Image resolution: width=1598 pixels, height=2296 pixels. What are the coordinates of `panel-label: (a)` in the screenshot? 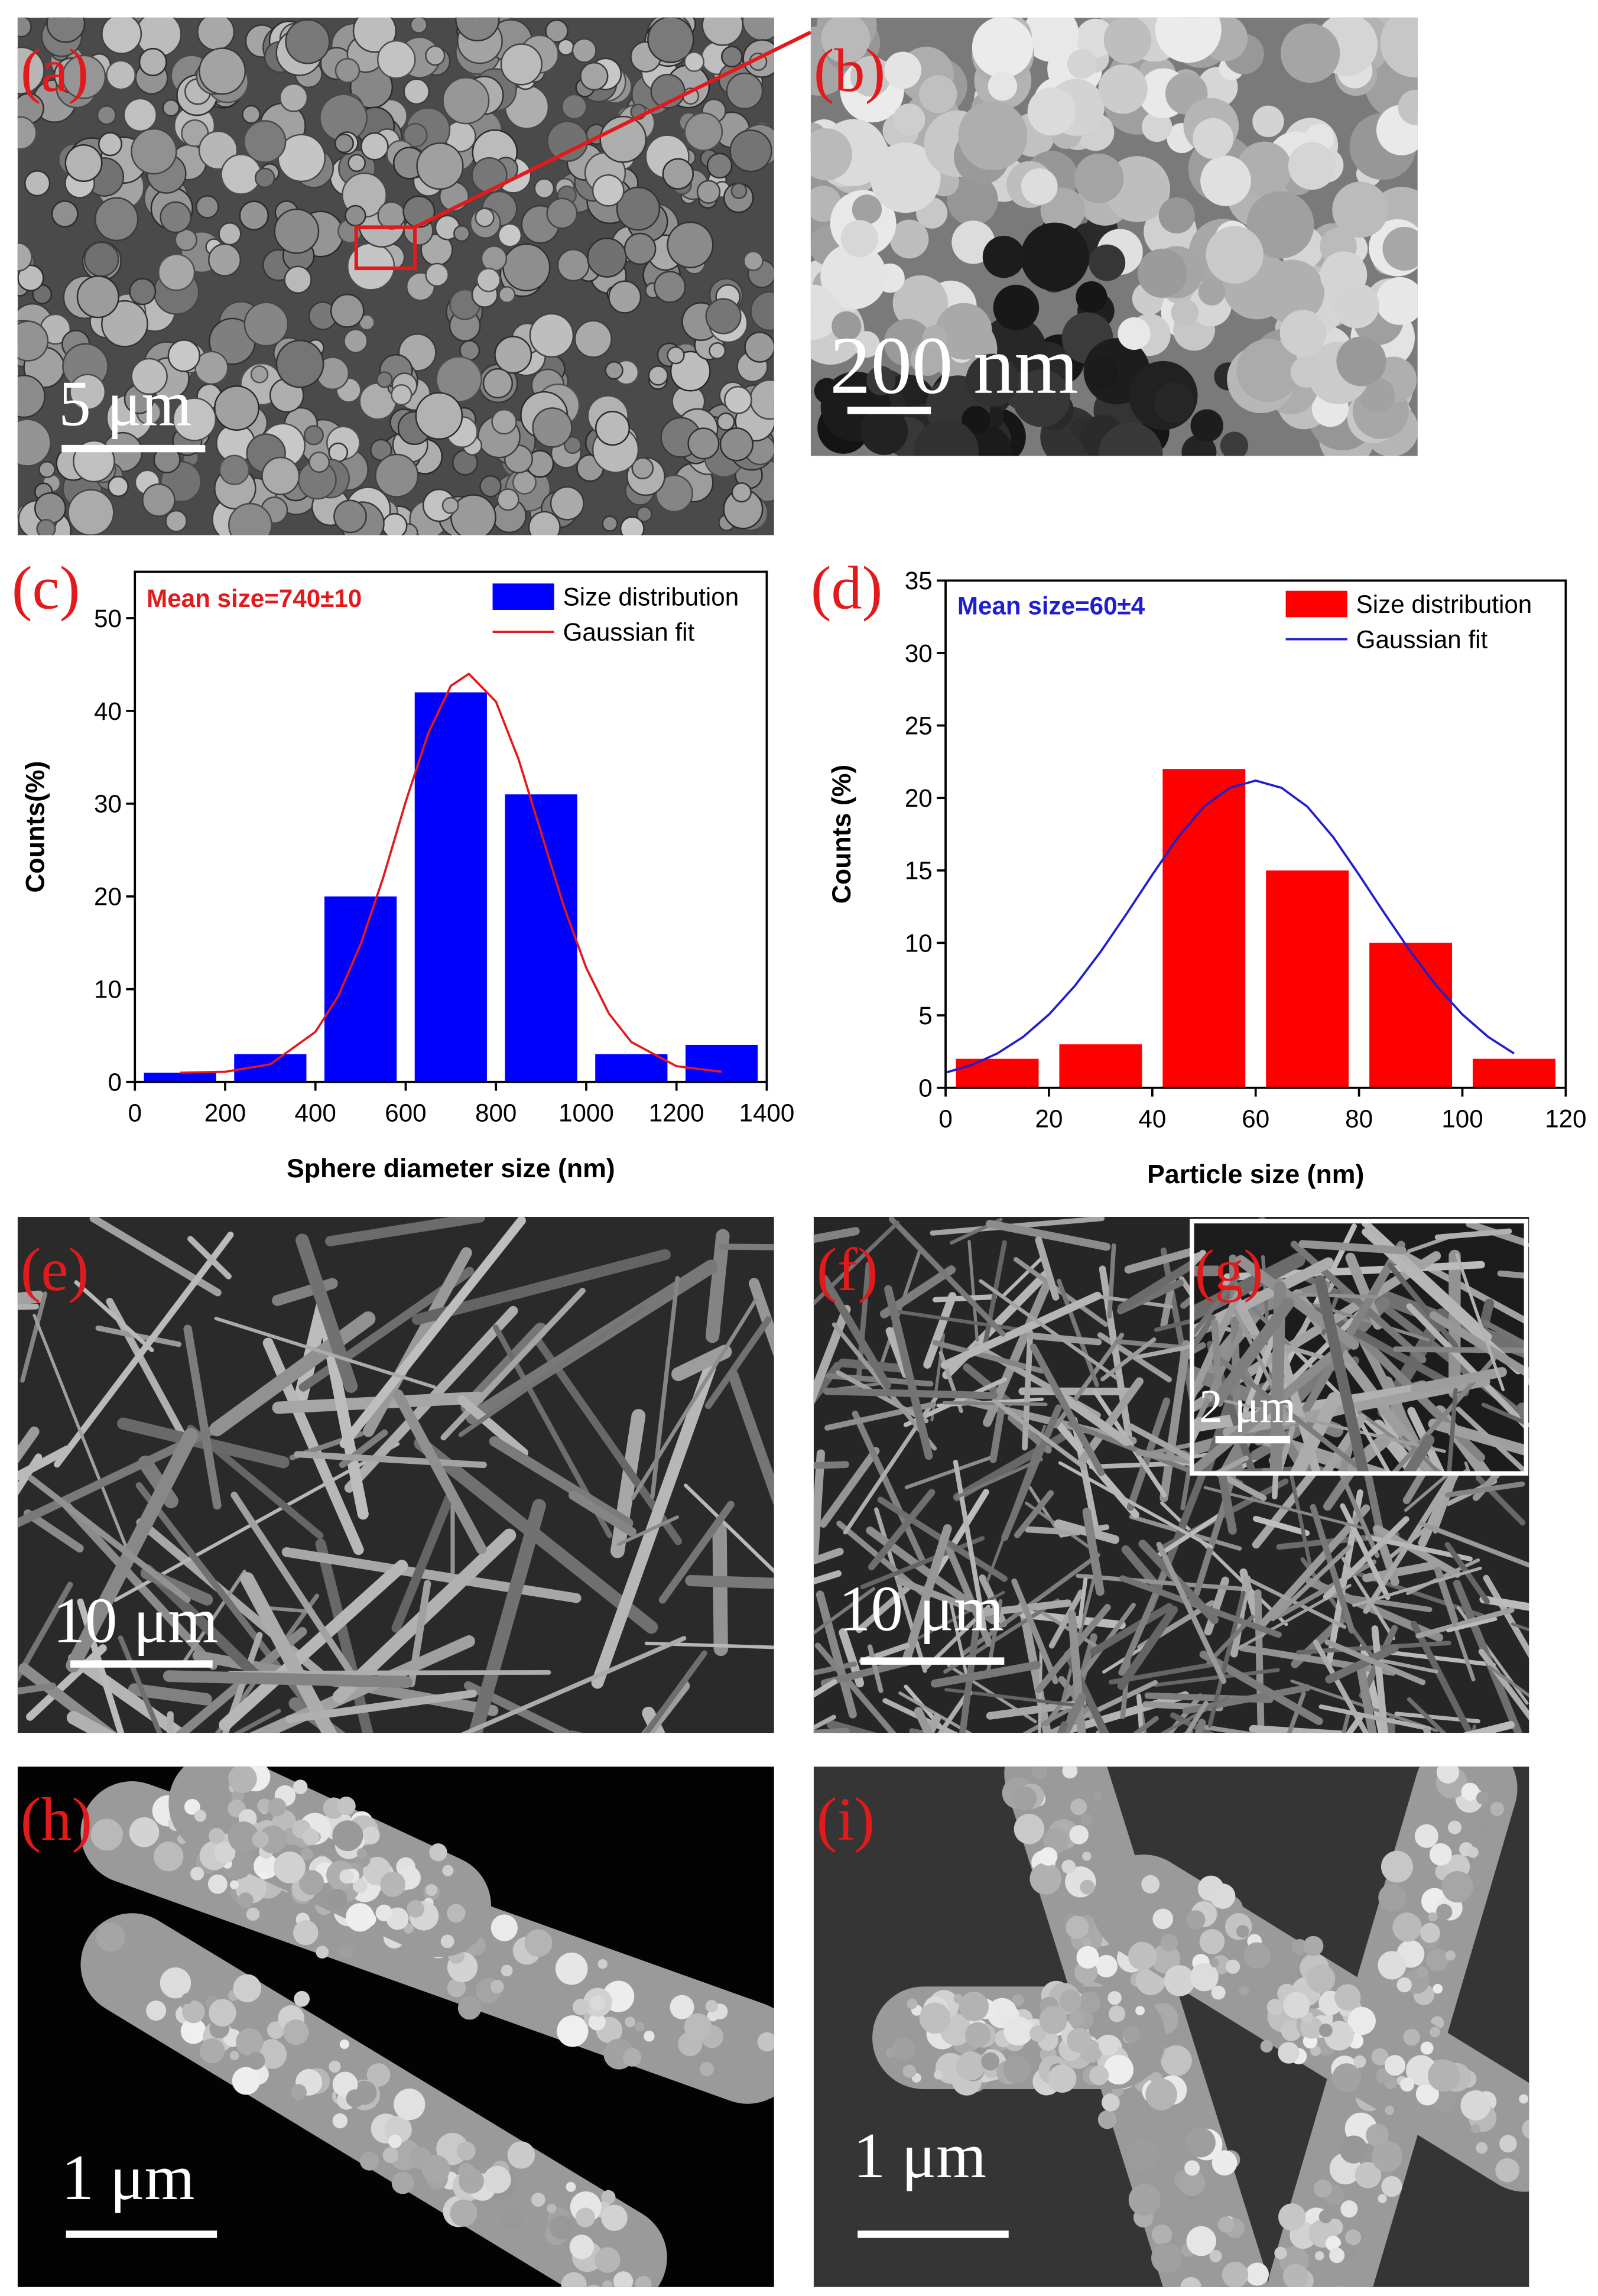 It's located at (55, 70).